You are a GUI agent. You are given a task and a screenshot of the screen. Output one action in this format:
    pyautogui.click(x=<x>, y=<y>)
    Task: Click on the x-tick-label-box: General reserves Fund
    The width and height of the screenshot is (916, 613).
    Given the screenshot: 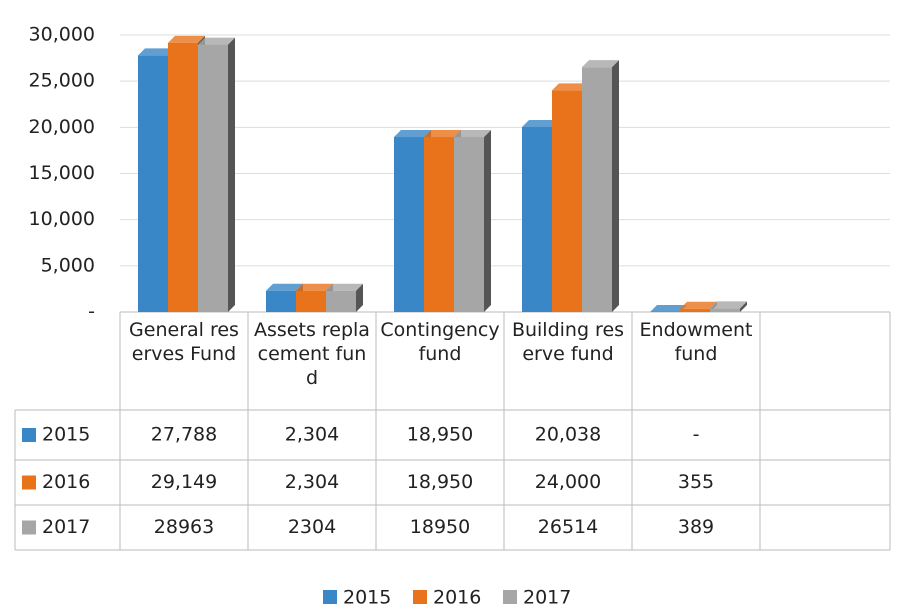 What is the action you would take?
    pyautogui.click(x=184, y=342)
    